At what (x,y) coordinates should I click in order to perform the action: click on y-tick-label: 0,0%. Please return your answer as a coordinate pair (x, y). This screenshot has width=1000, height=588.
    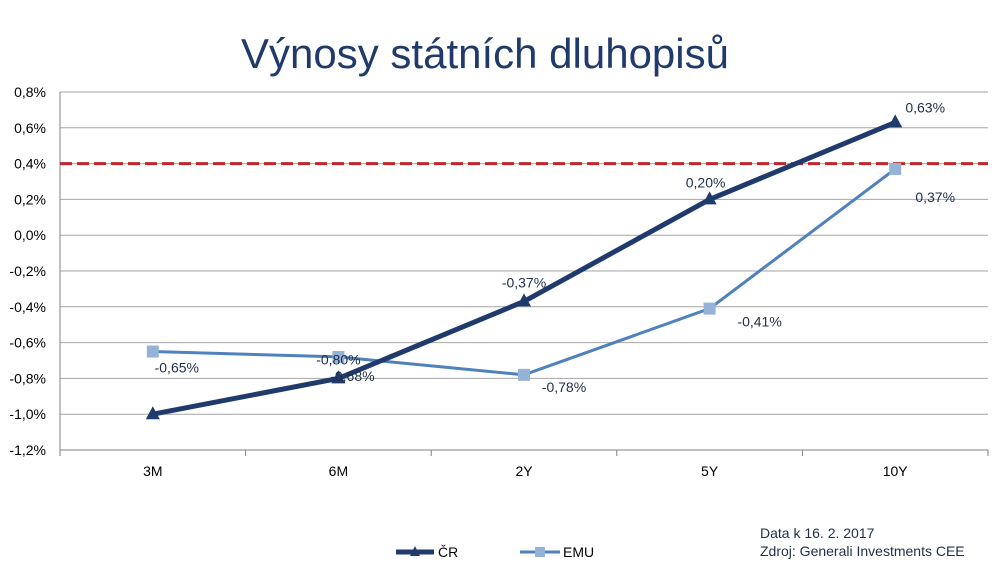
    Looking at the image, I should click on (30, 235).